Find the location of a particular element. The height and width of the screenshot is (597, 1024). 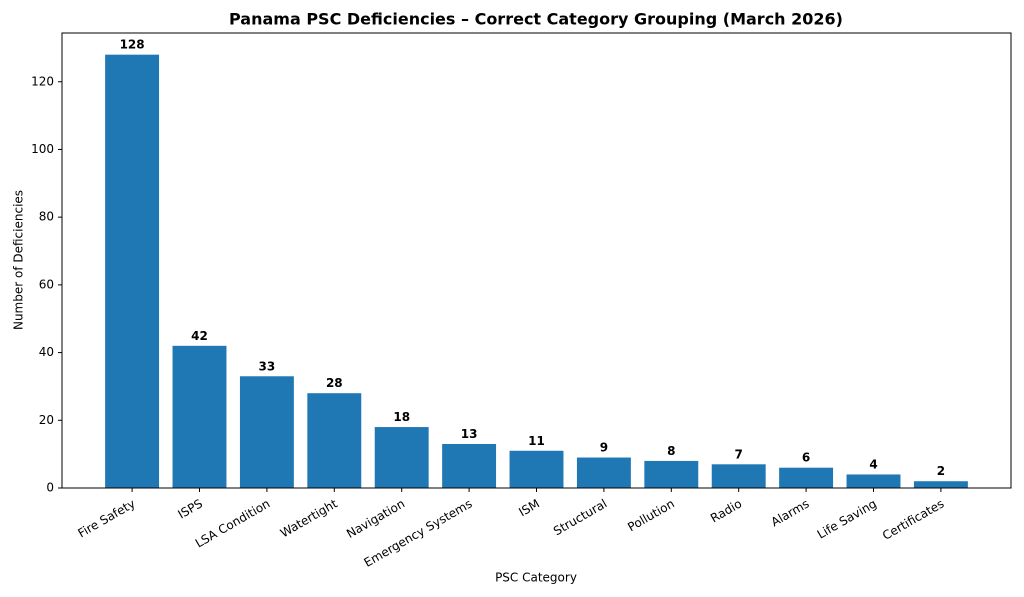

x-tick-label: Pollution is located at coordinates (651, 515).